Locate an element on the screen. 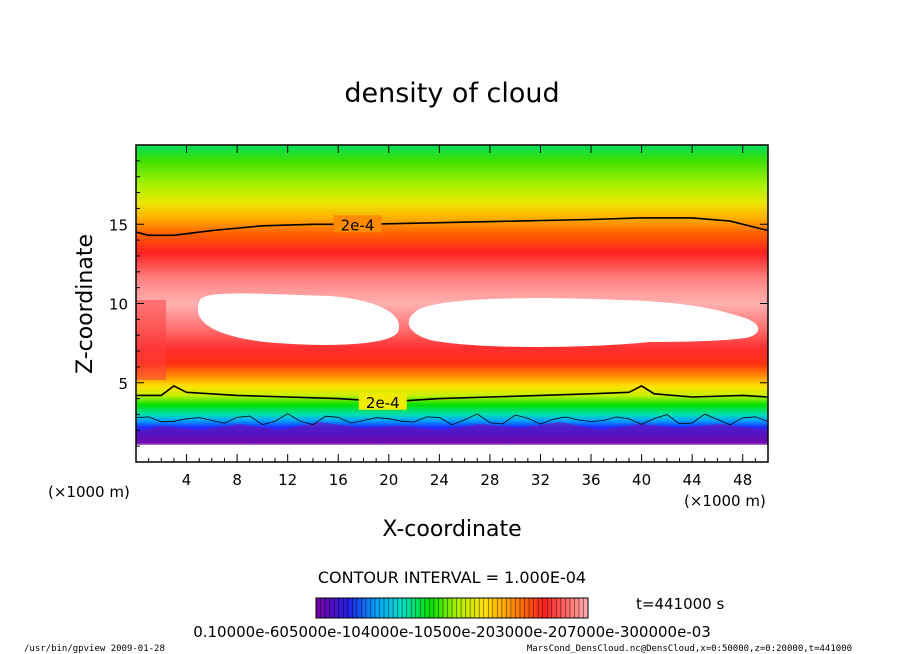 The image size is (904, 654). x-unit-label: (×1000 m) is located at coordinates (725, 501).